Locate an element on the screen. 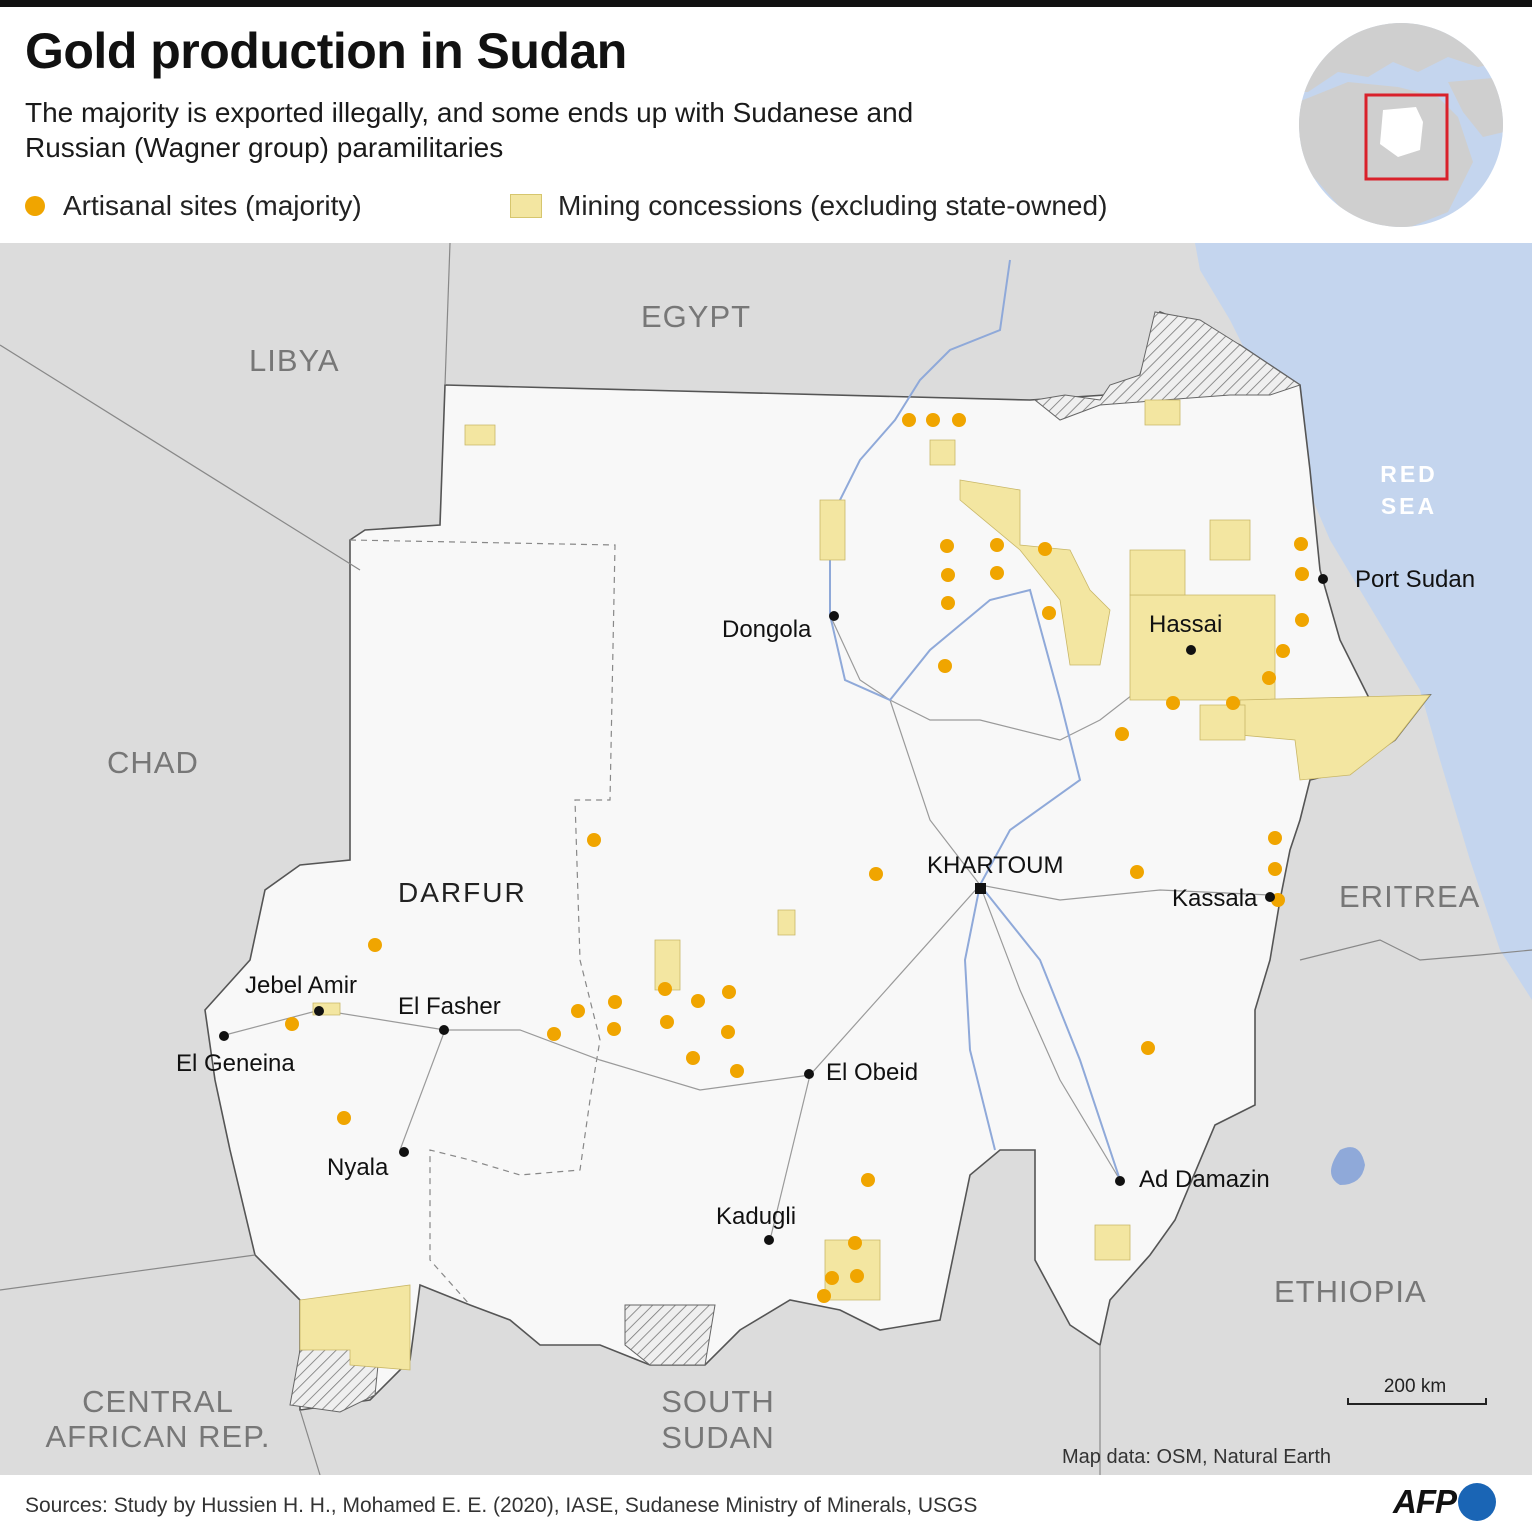  label-port-sudan: Port Sudan is located at coordinates (1415, 579).